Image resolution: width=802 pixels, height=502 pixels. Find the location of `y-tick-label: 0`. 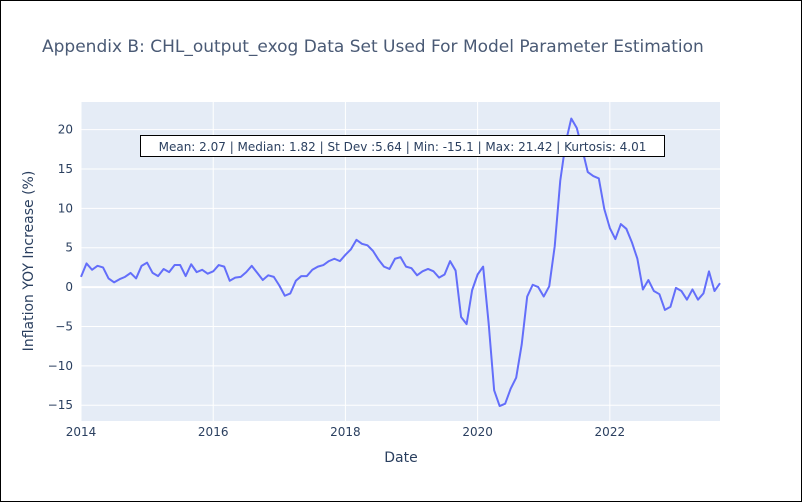

y-tick-label: 0 is located at coordinates (69, 287).